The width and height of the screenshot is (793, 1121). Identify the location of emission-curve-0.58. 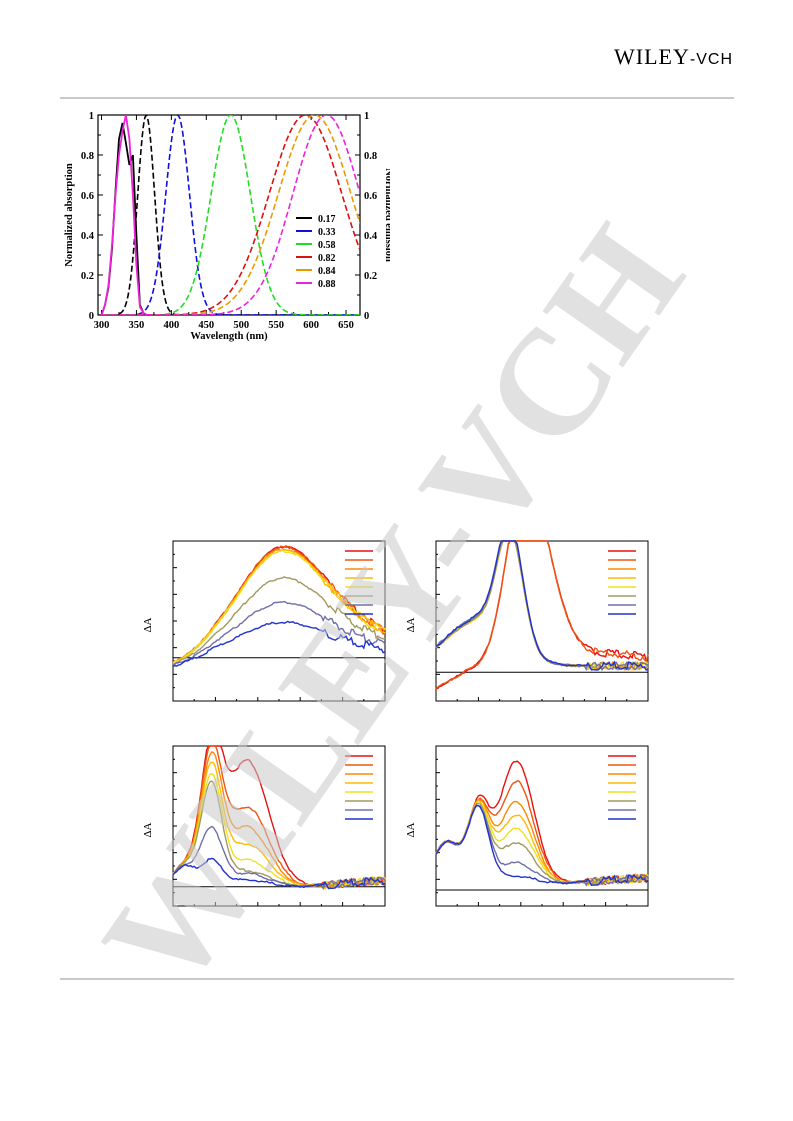
(230, 215).